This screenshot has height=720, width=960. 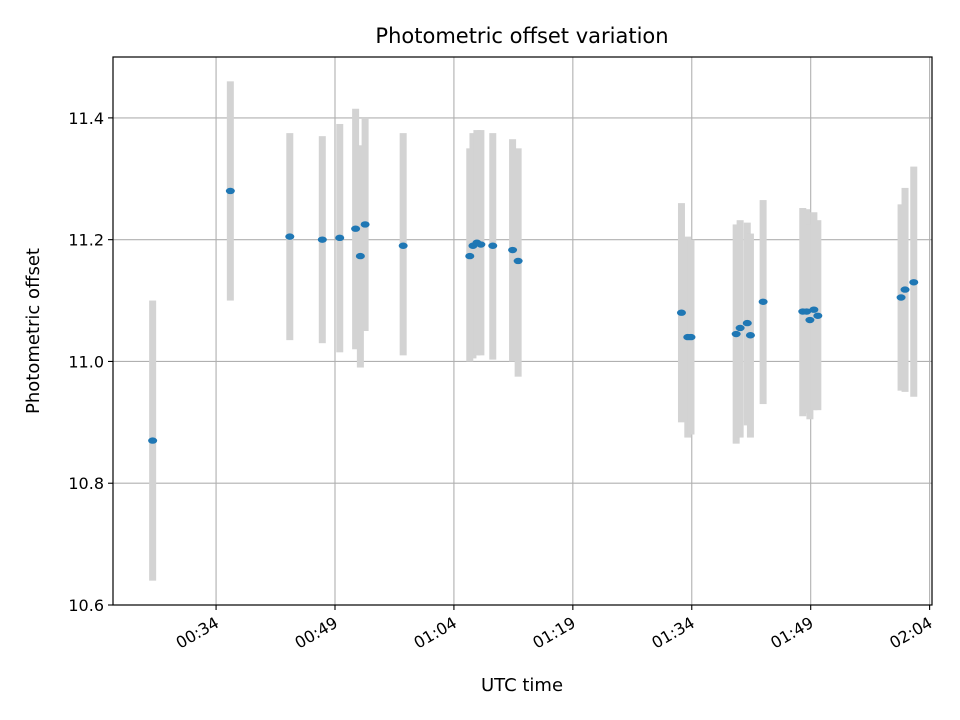 What do you see at coordinates (86, 118) in the screenshot?
I see `y-tick-label: 11.4` at bounding box center [86, 118].